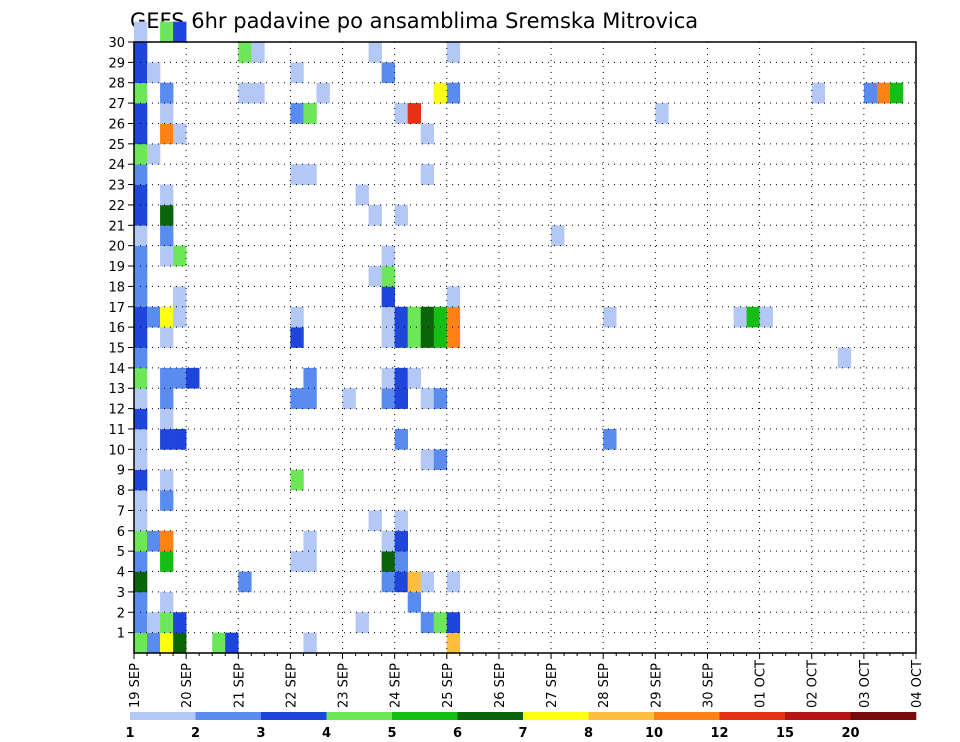  I want to click on y-tick-label: 8, so click(121, 491).